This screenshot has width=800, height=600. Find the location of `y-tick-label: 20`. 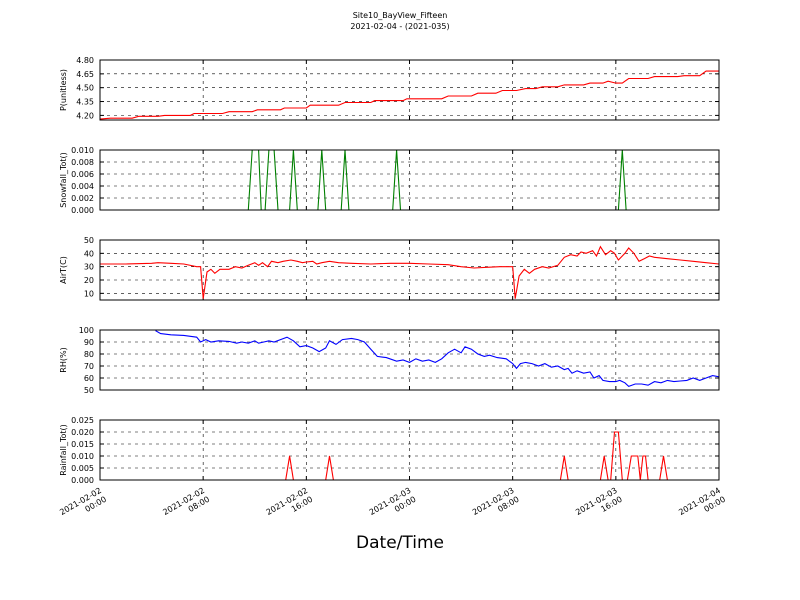

y-tick-label: 20 is located at coordinates (89, 280).